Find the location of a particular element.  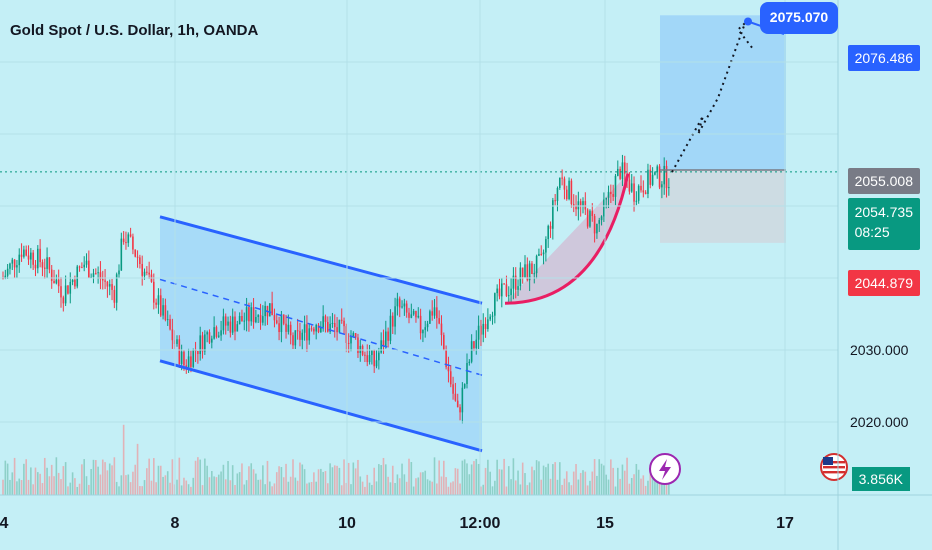

price-tick-label: 2030.000 is located at coordinates (879, 350).